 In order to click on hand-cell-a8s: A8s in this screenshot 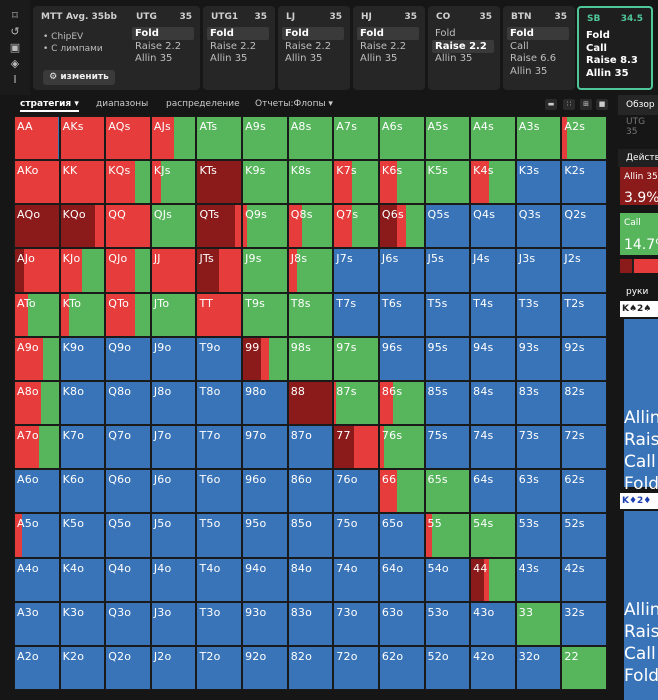, I will do `click(310, 138)`.